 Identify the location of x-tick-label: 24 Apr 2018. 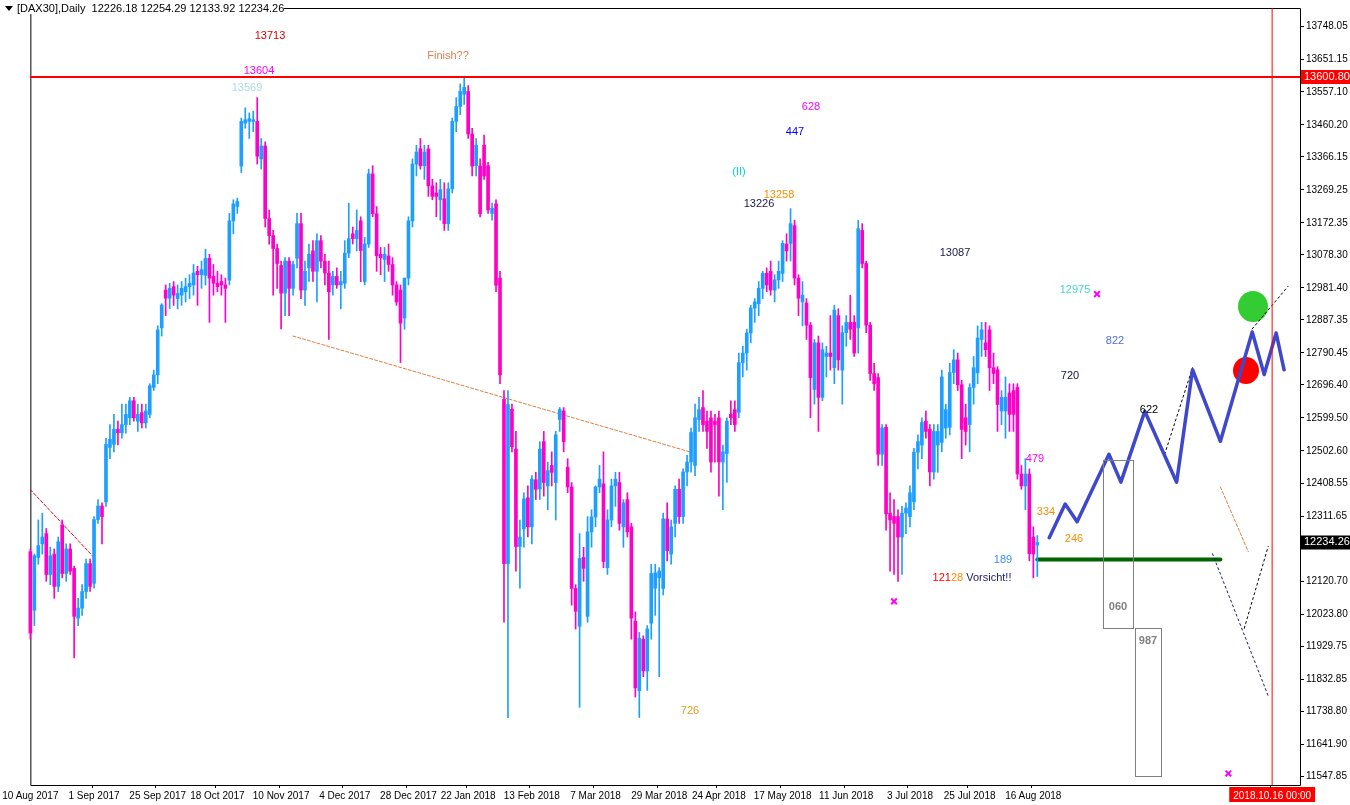
(719, 795).